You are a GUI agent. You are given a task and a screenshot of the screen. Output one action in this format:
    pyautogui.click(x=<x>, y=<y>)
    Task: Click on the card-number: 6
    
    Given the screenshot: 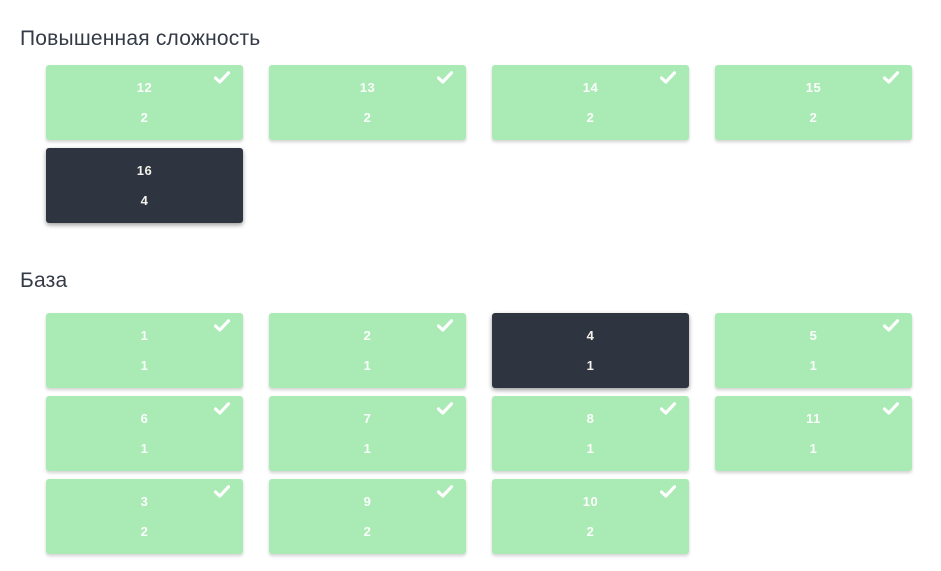 What is the action you would take?
    pyautogui.click(x=144, y=418)
    